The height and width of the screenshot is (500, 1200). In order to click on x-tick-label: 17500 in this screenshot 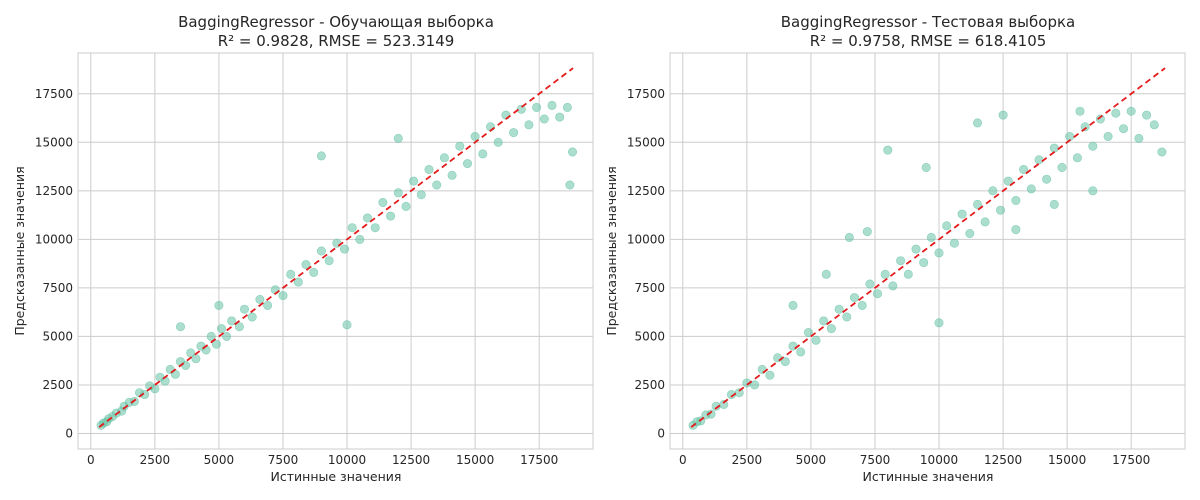, I will do `click(539, 460)`.